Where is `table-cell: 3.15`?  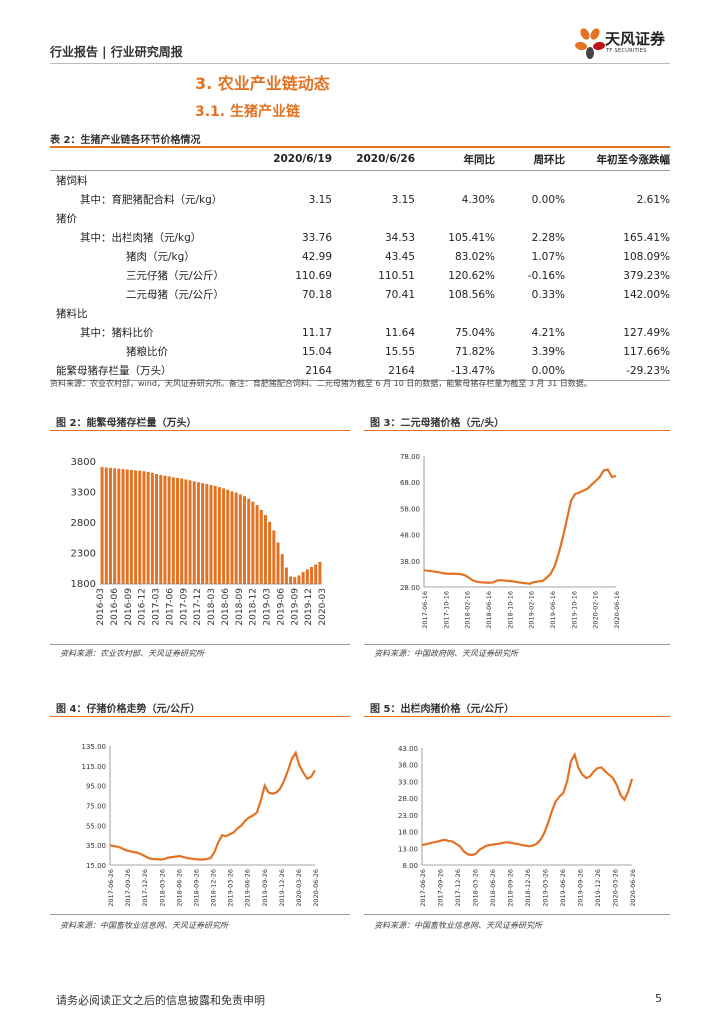 table-cell: 3.15 is located at coordinates (403, 199).